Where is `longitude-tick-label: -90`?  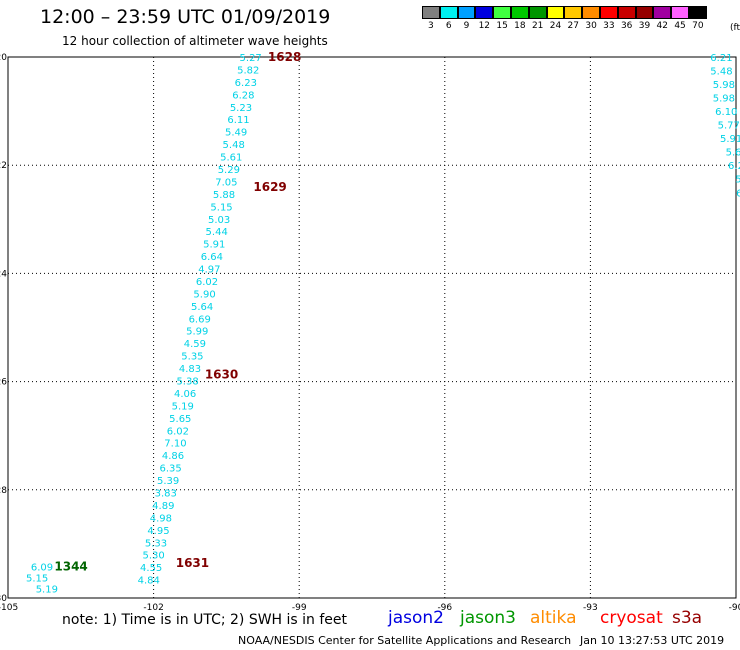
longitude-tick-label: -90 is located at coordinates (734, 608).